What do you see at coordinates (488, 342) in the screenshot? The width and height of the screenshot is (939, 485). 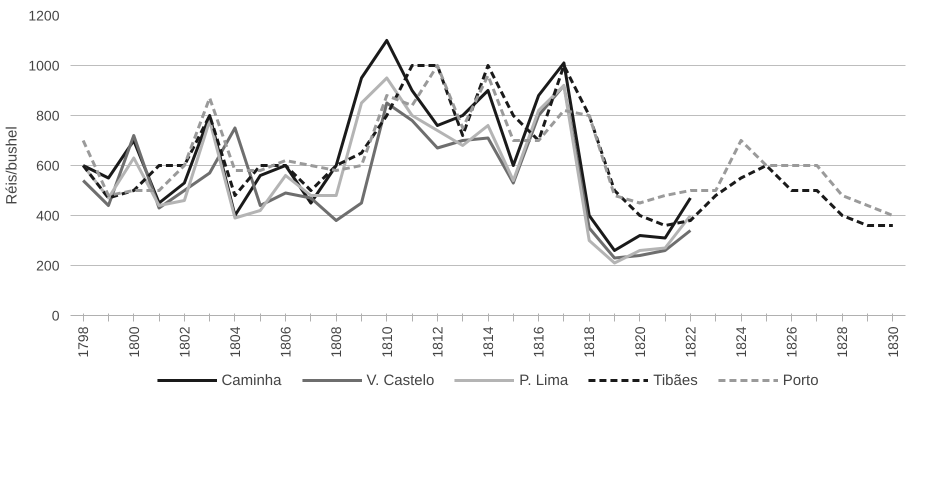 I see `x-tick-label: 1814` at bounding box center [488, 342].